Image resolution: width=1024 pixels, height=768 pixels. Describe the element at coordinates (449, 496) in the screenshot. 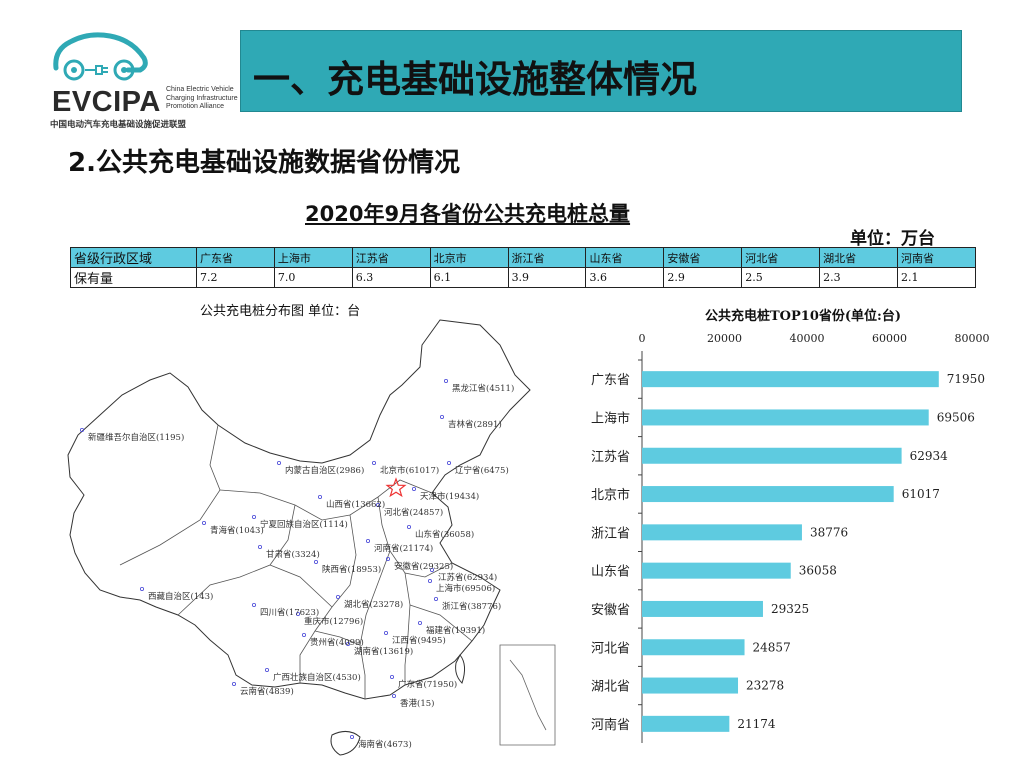

I see `map-province-label: 天津市(19434)` at that location.